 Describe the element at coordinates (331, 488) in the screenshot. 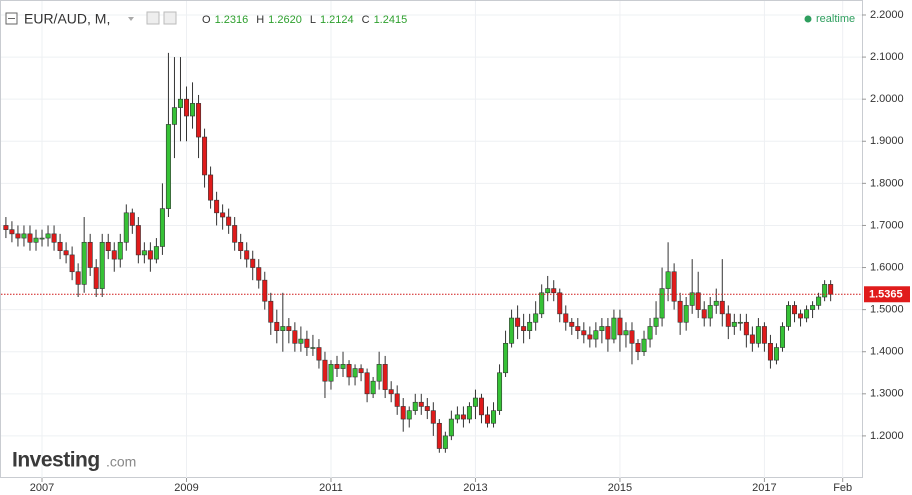

I see `x-tick-label: 2011` at that location.